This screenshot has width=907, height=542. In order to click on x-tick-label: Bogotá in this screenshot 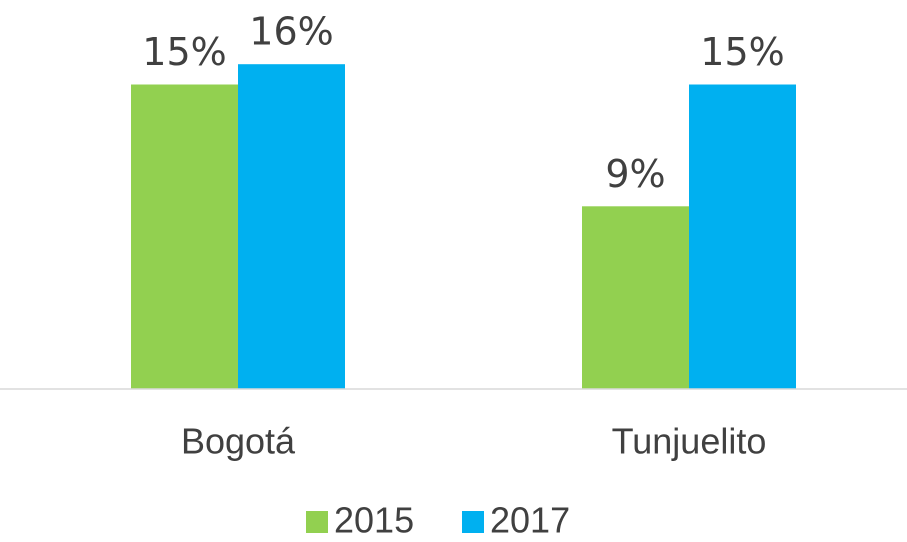, I will do `click(238, 441)`.